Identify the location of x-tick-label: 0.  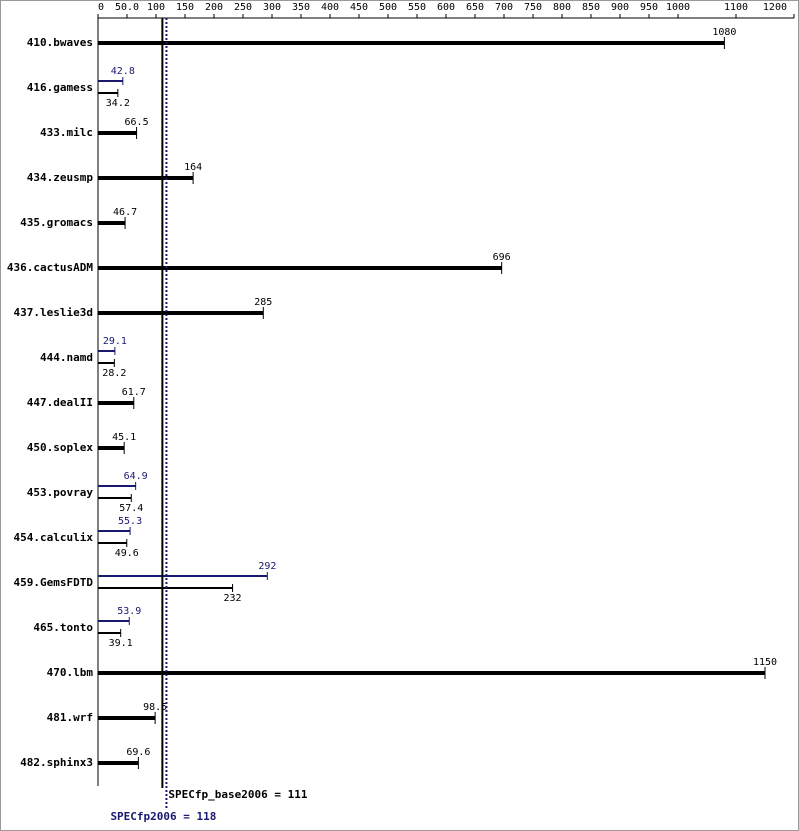
(101, 7).